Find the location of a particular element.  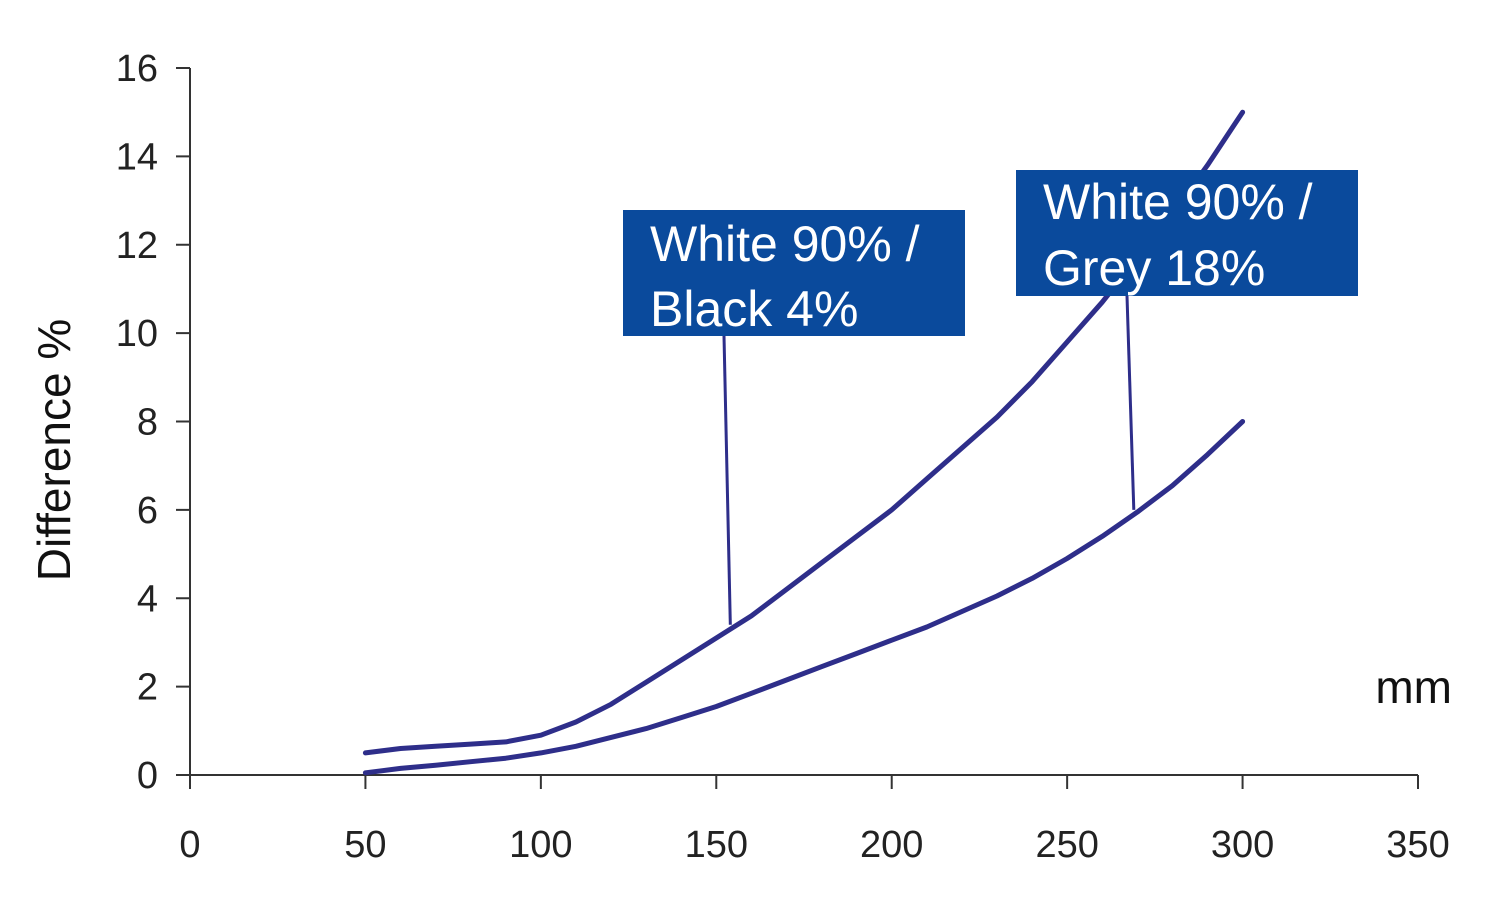

y-tick-label: 12 is located at coordinates (137, 246).